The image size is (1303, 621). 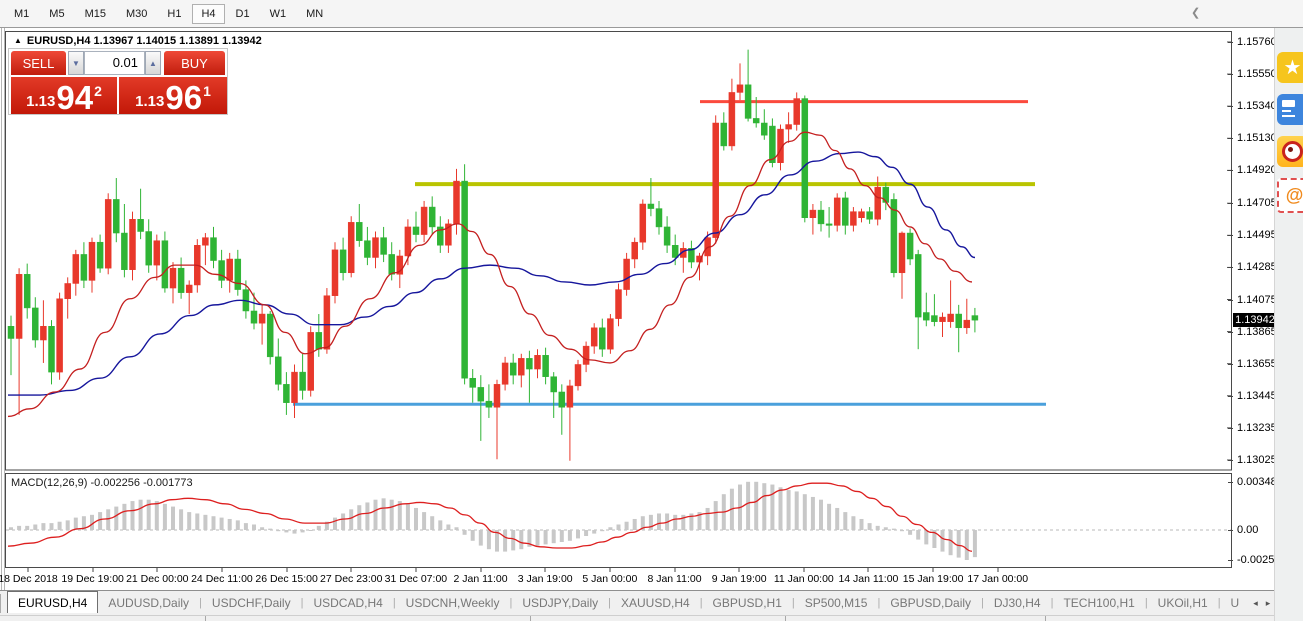 I want to click on sell-price: 1.13 94 2, so click(x=64, y=95).